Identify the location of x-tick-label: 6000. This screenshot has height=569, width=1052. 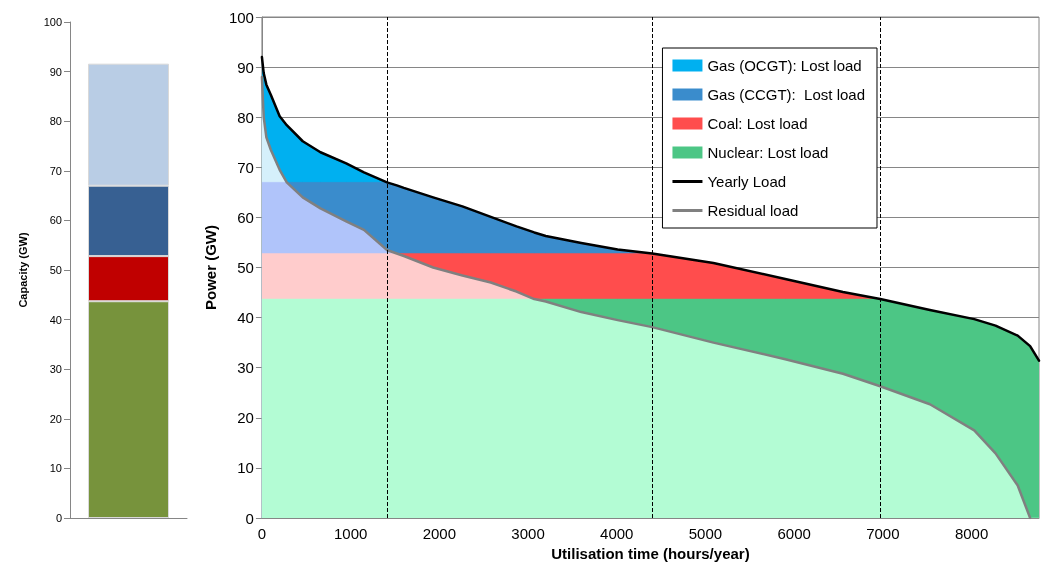
(794, 533).